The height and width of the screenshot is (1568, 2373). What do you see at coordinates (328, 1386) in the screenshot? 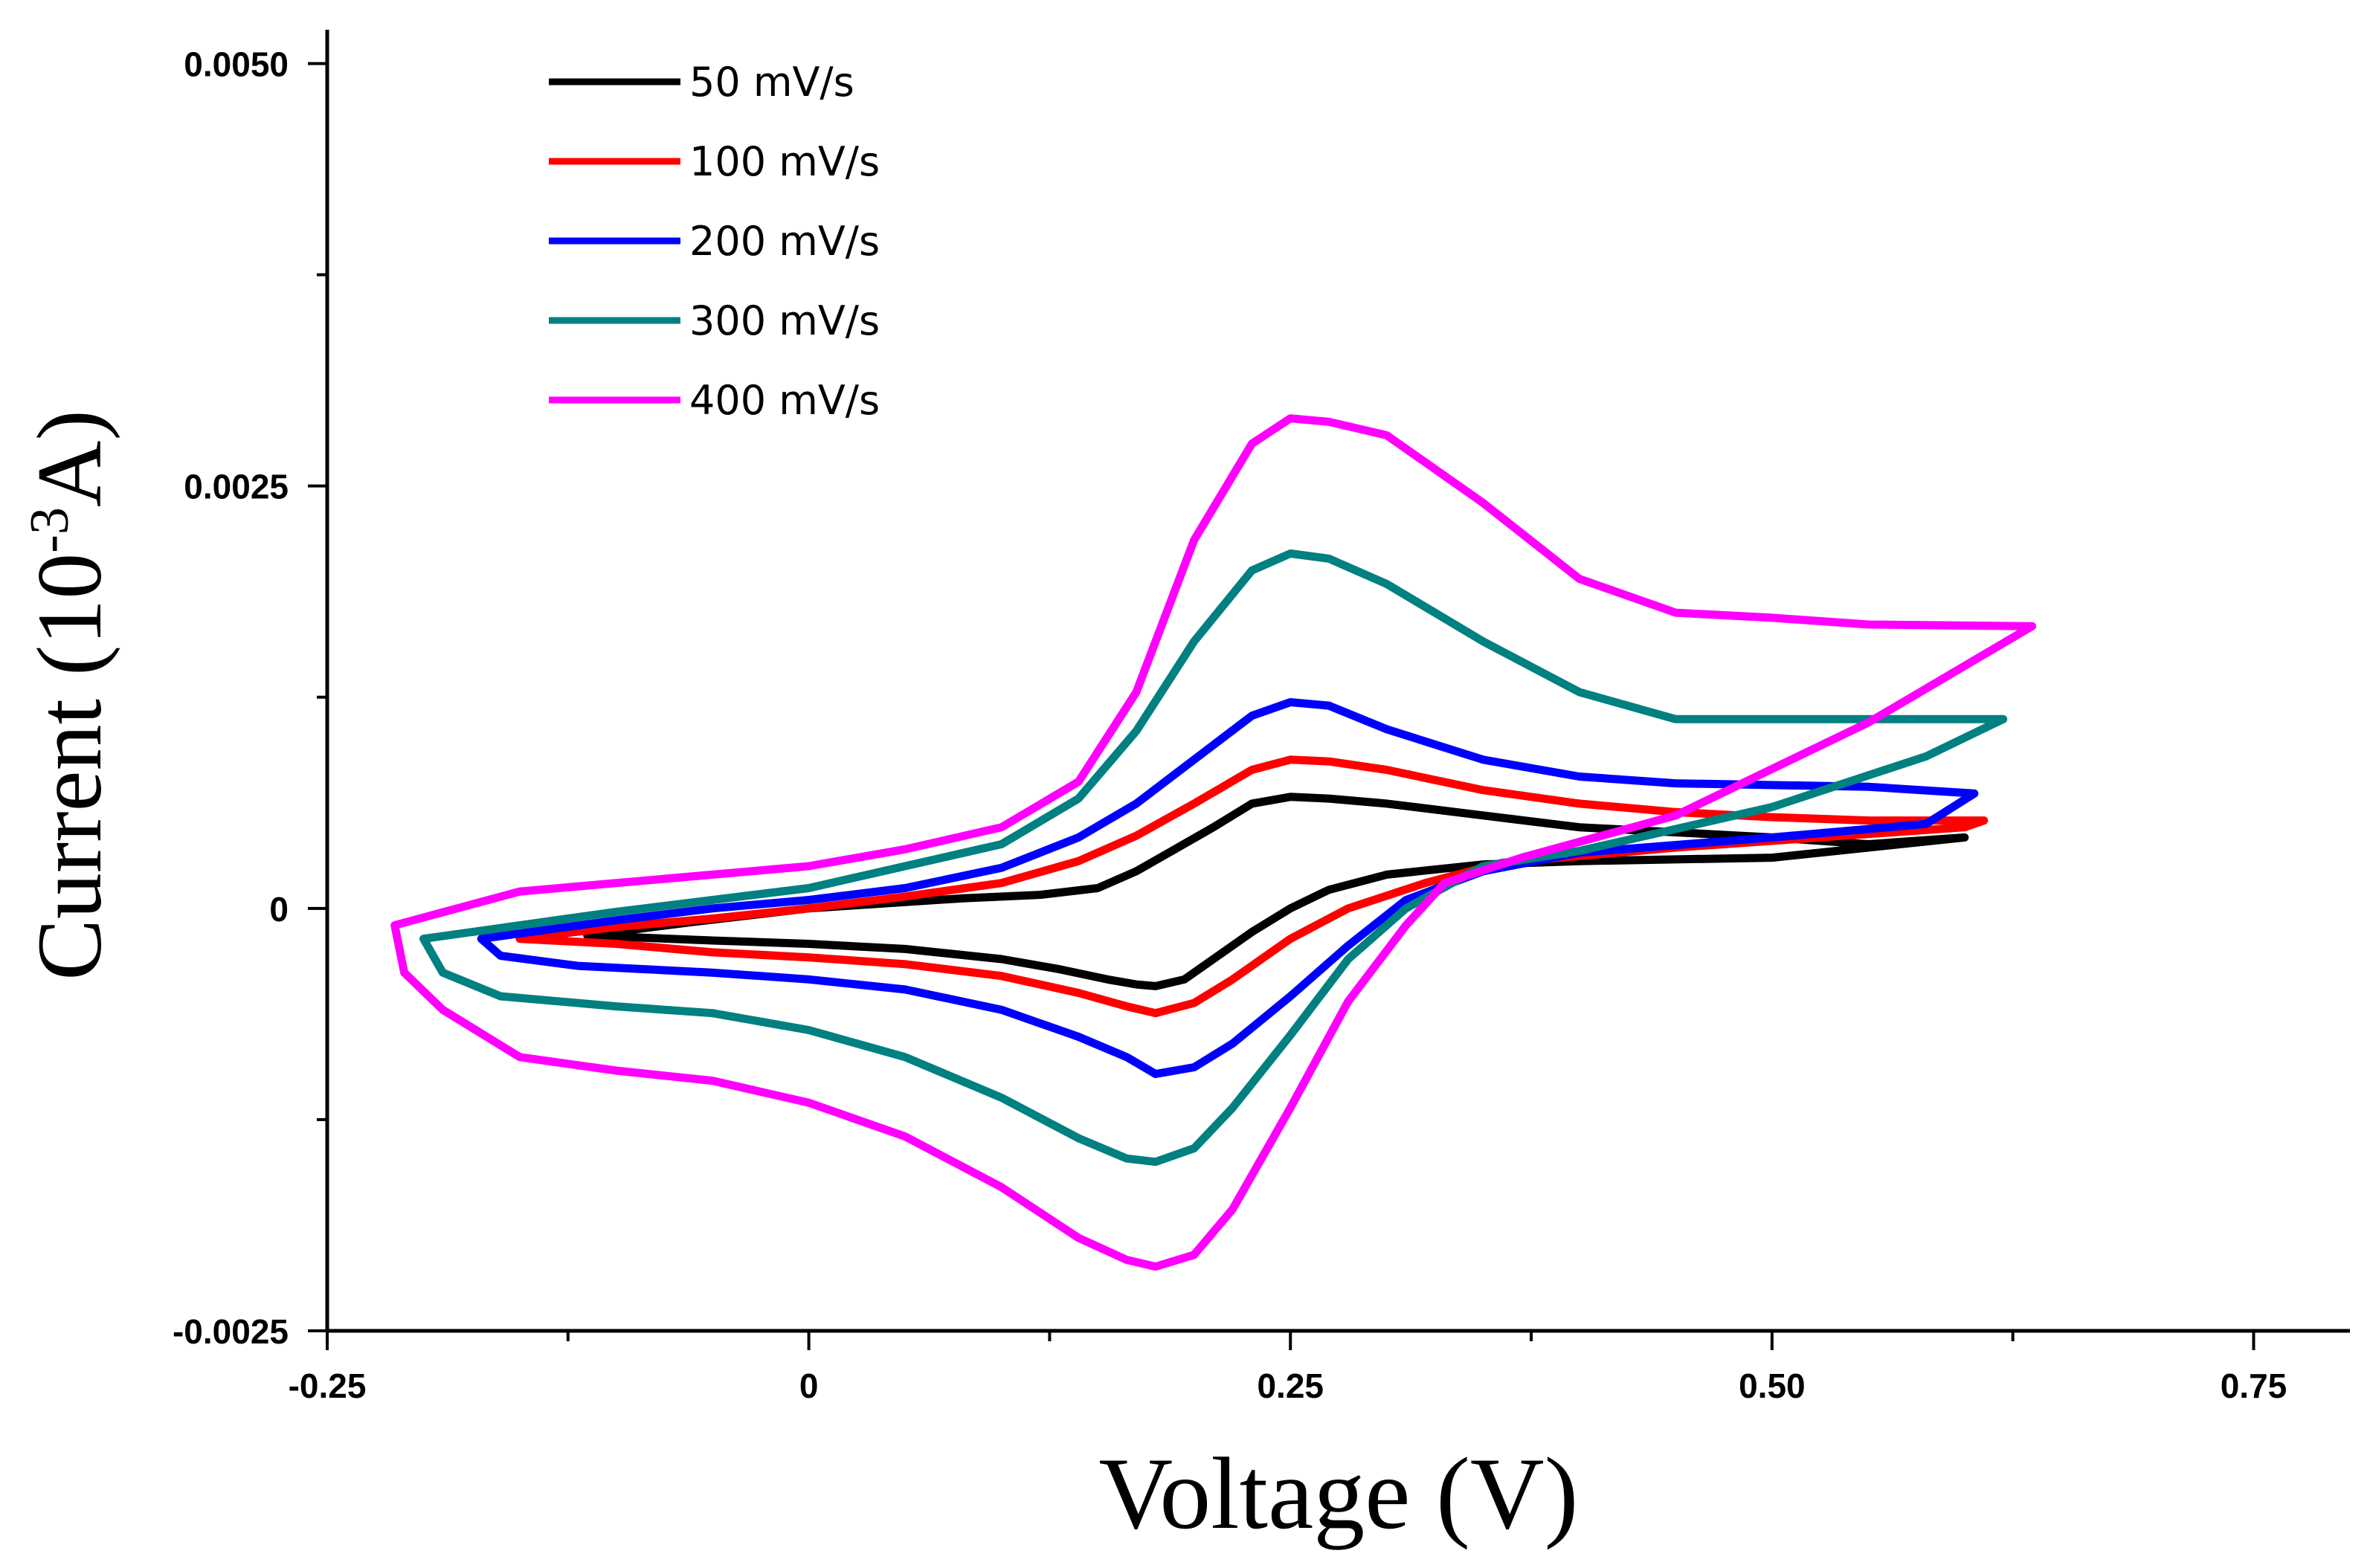
I see `x-tick-label: -0.25` at bounding box center [328, 1386].